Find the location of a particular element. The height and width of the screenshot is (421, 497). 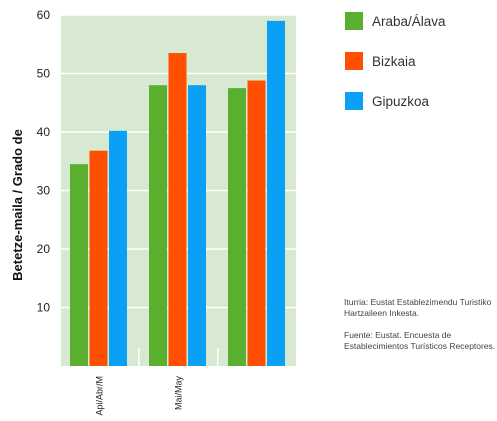

y-tick-label: 20 is located at coordinates (44, 249).